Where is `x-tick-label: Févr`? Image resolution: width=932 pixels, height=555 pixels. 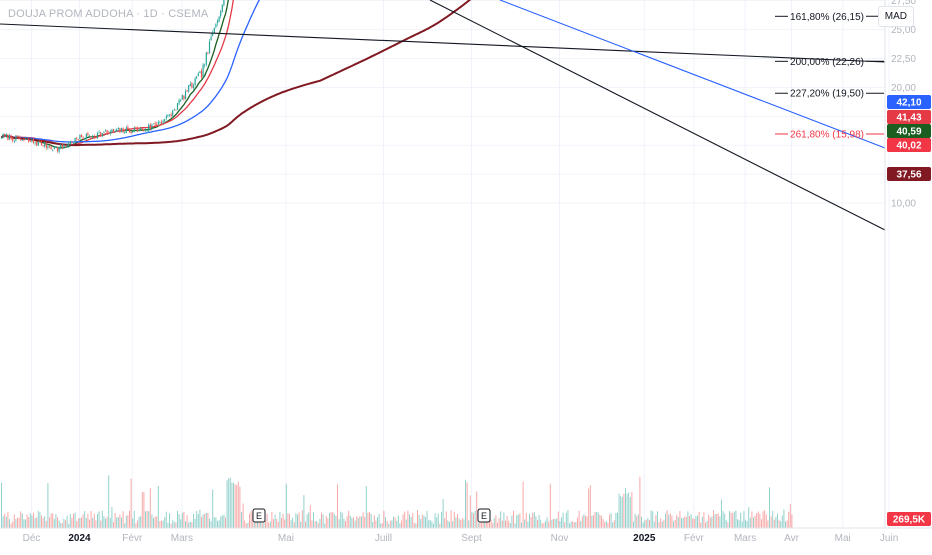 x-tick-label: Févr is located at coordinates (694, 538).